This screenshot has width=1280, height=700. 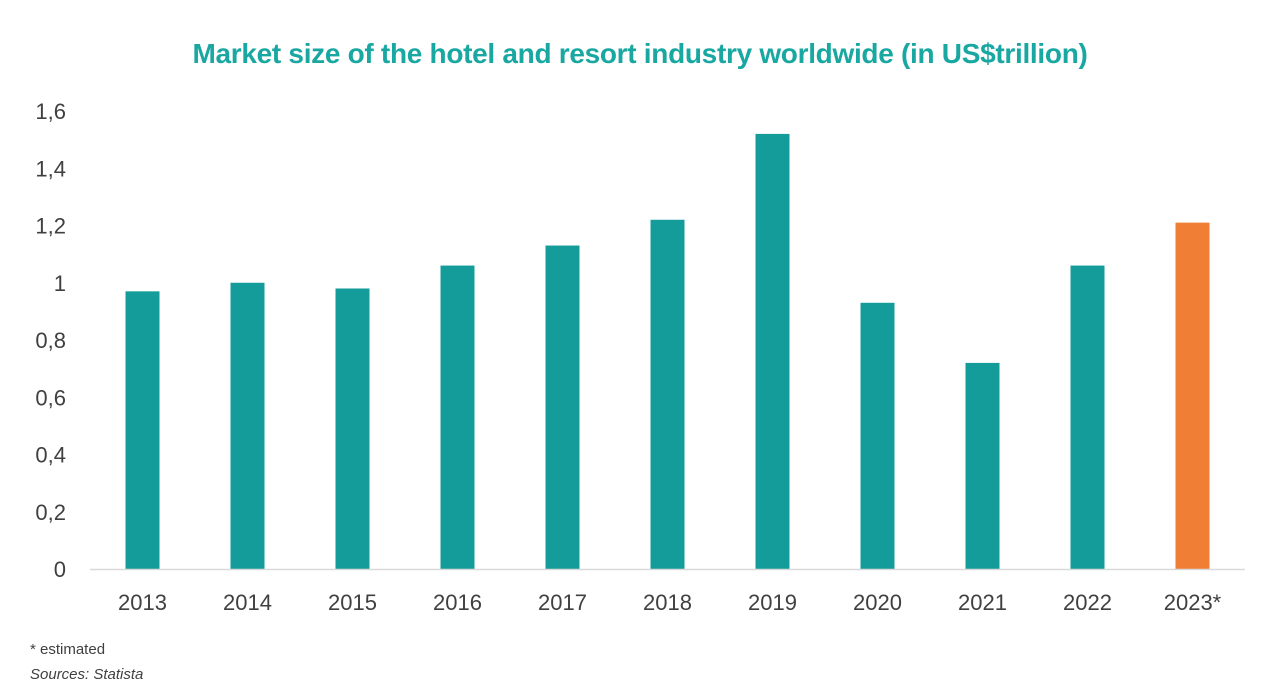 What do you see at coordinates (562, 602) in the screenshot?
I see `x-tick-label: 2017` at bounding box center [562, 602].